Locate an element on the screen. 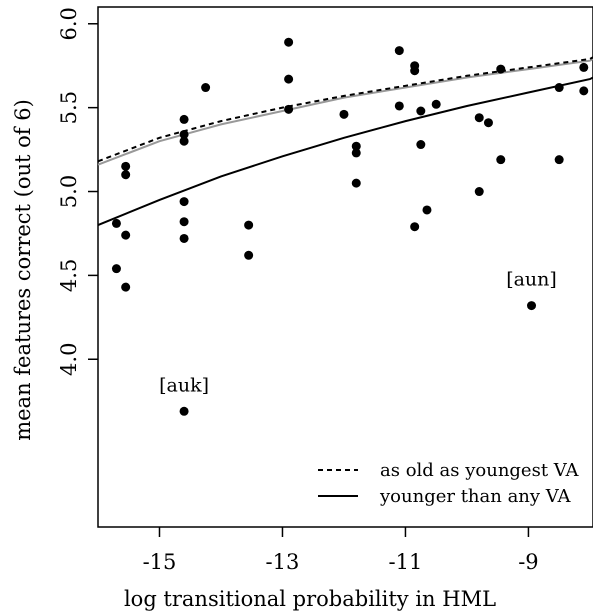 This screenshot has height=616, width=593. point-annotation: [auk] is located at coordinates (184, 385).